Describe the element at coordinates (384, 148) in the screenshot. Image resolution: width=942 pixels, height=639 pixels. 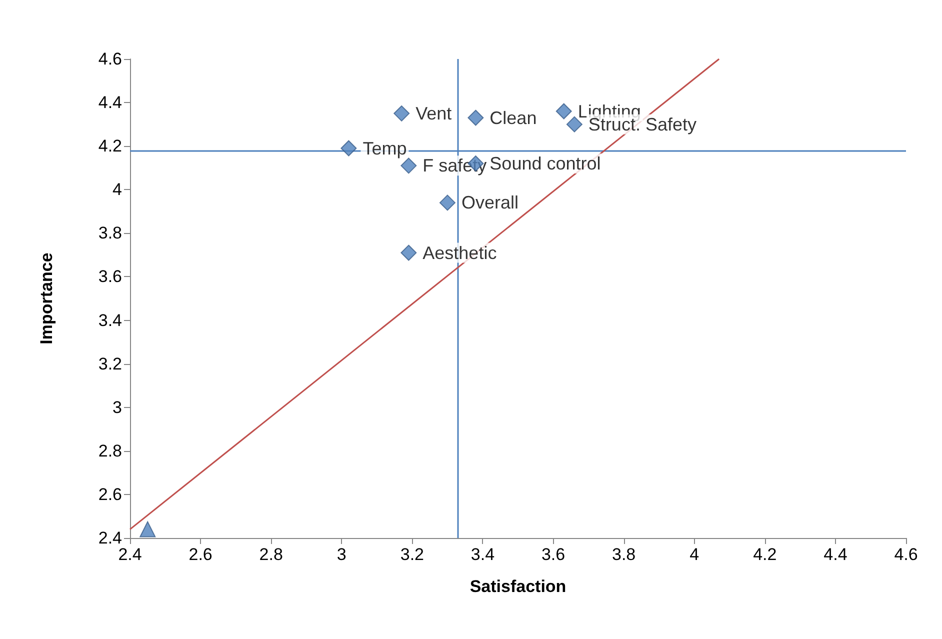
I see `annotation: Temp` at that location.